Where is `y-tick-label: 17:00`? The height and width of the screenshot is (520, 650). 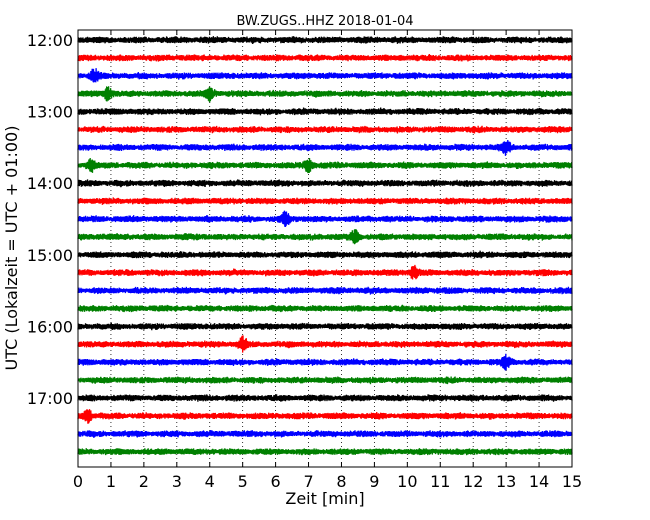 y-tick-label: 17:00 is located at coordinates (50, 398).